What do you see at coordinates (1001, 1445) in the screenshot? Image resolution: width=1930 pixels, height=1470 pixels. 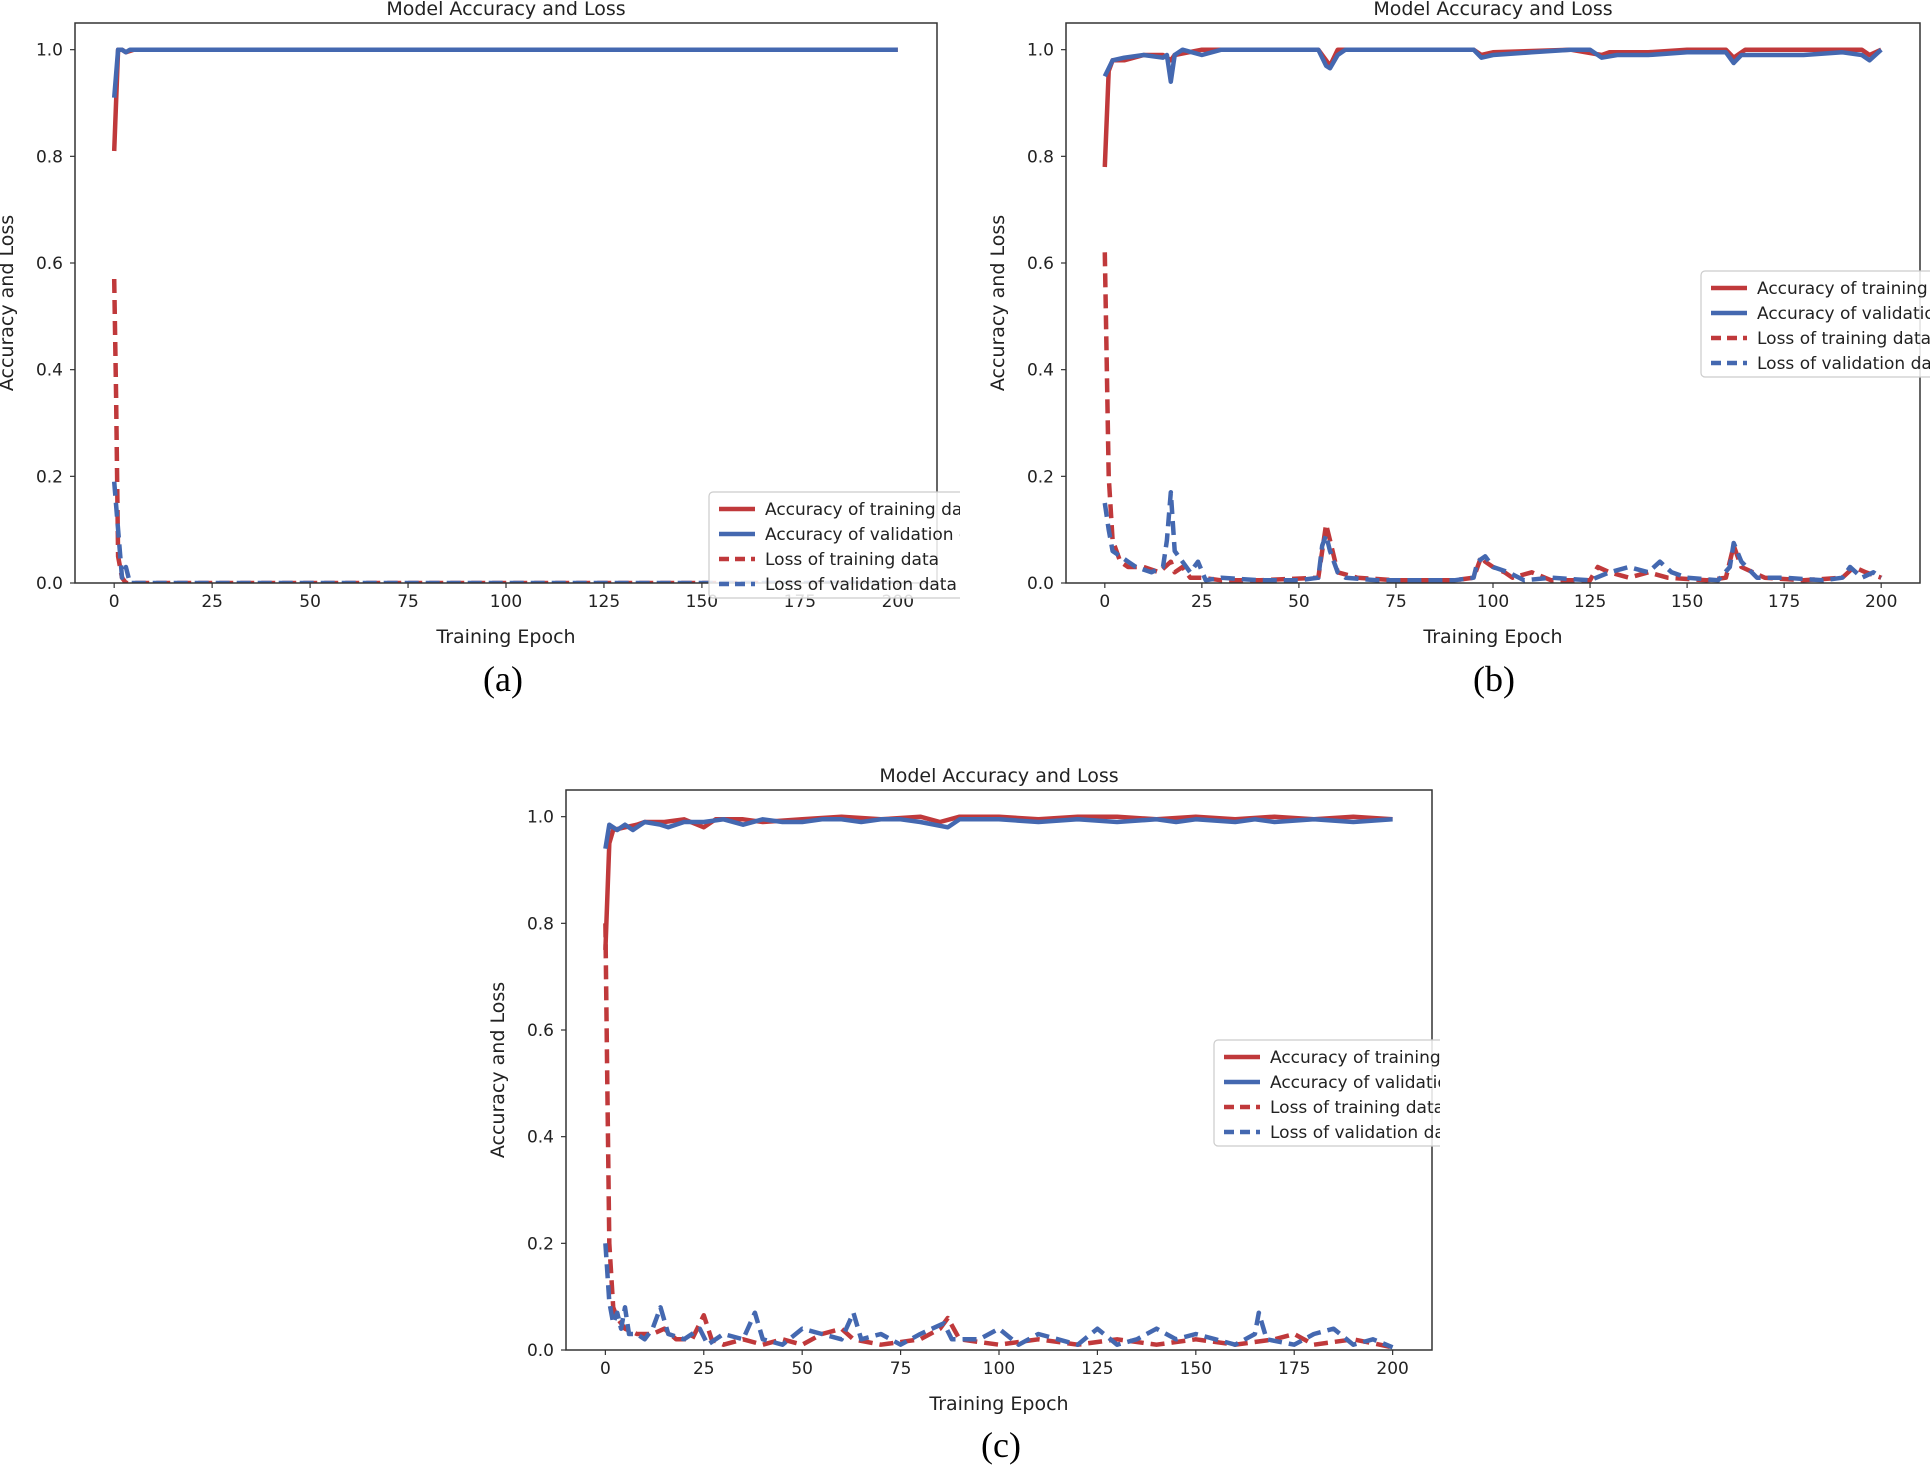 I see `panel-caption-c: (c)` at bounding box center [1001, 1445].